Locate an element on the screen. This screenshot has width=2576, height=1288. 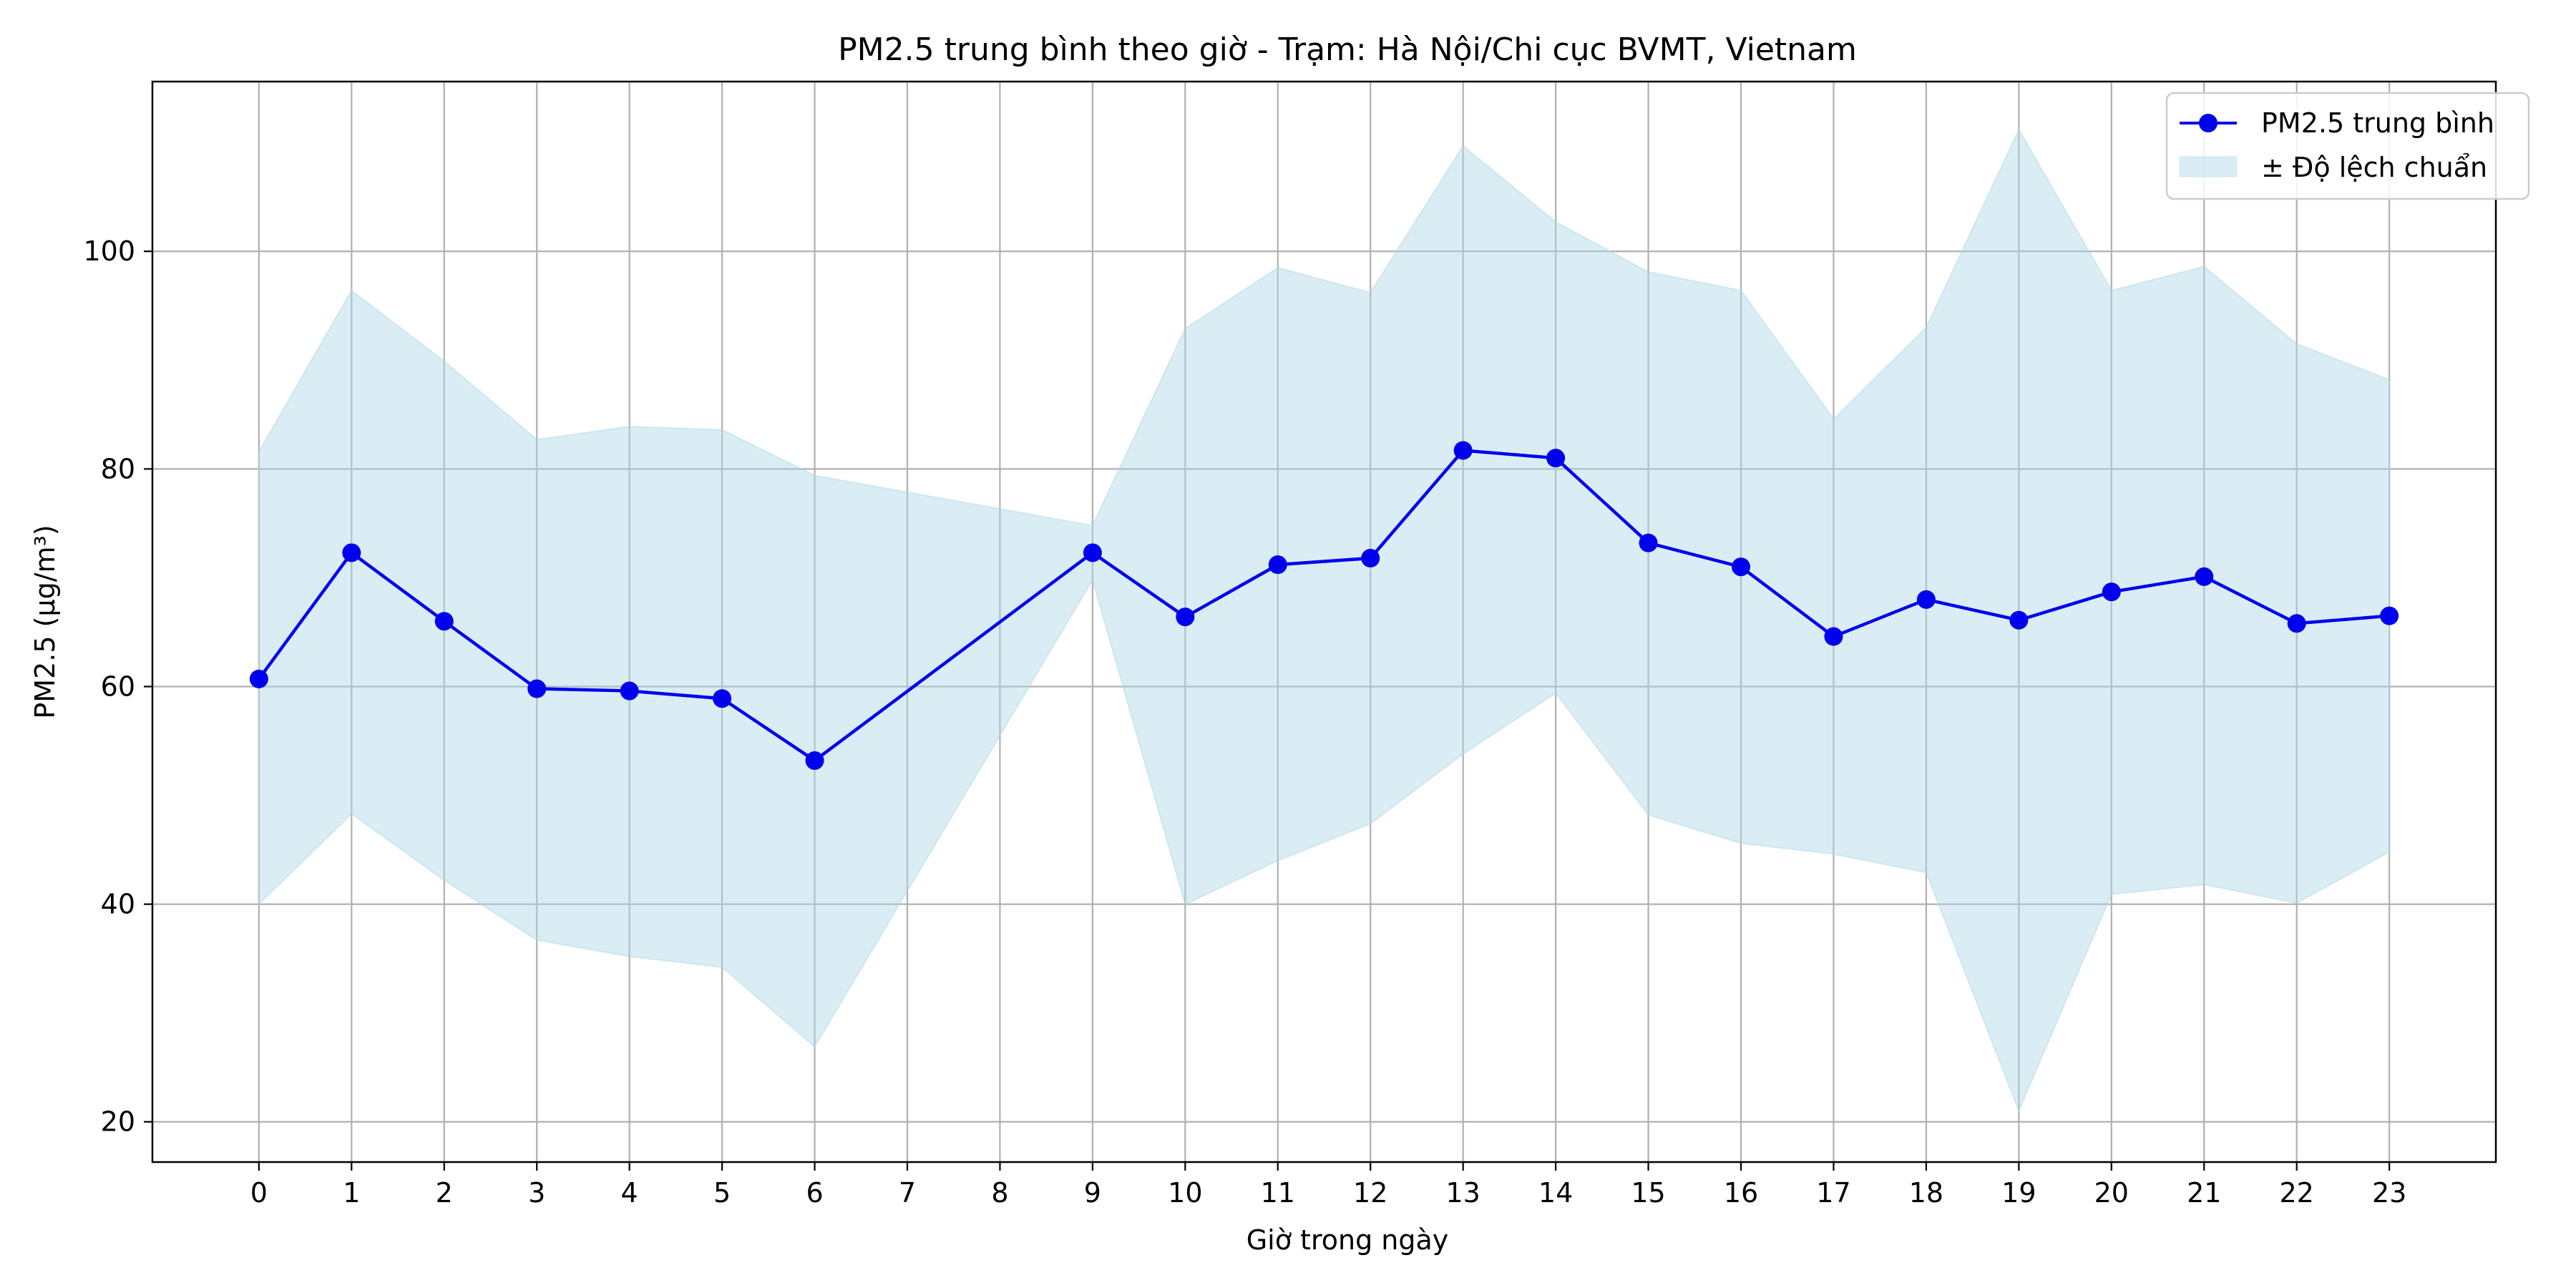
y-tick-label: 60 is located at coordinates (118, 686).